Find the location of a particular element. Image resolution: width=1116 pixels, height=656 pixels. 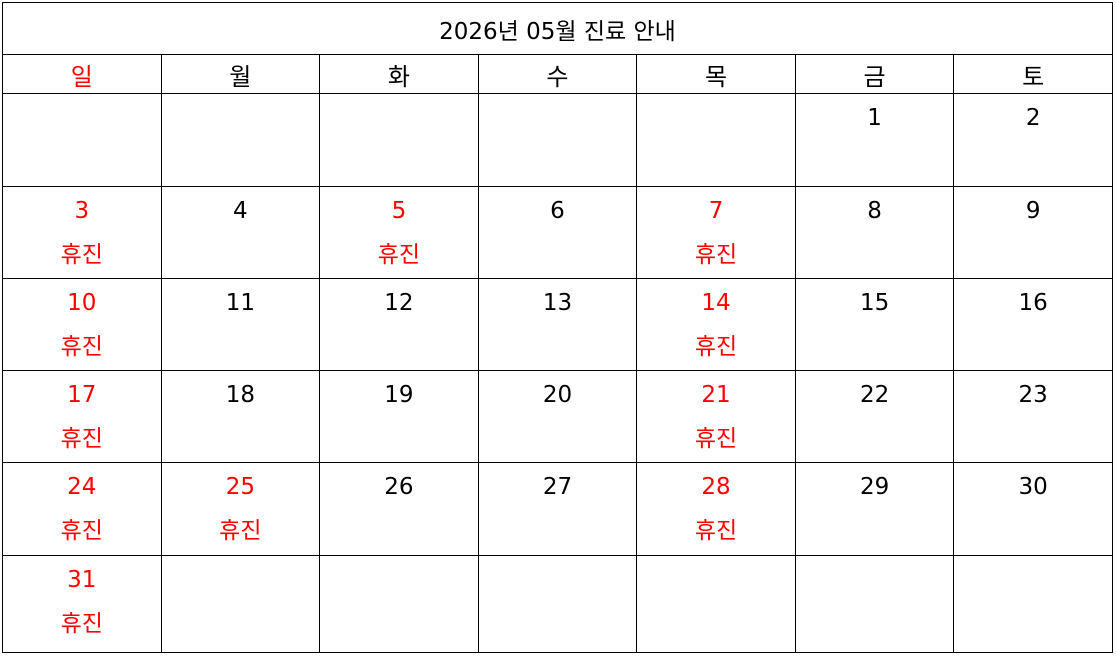

weekday-6: 토 is located at coordinates (1033, 74).